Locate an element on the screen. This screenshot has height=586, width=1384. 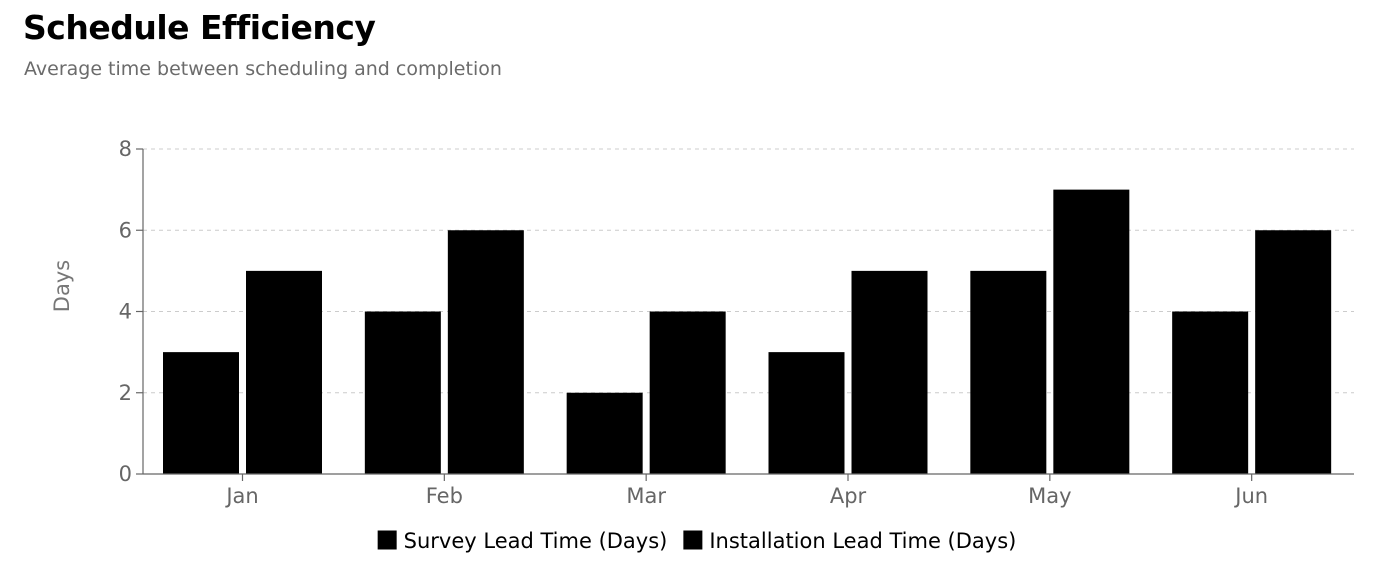
x-tick-label: Mar is located at coordinates (646, 496).